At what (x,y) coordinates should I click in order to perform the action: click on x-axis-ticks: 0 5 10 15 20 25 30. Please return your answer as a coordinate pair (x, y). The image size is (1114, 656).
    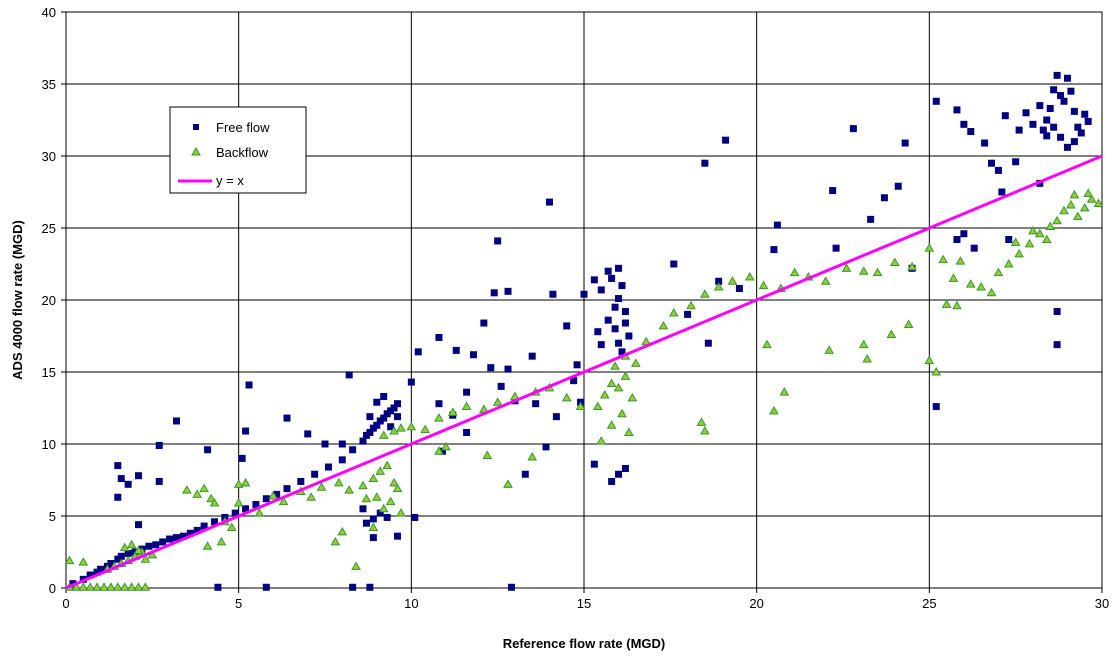
    Looking at the image, I should click on (585, 599).